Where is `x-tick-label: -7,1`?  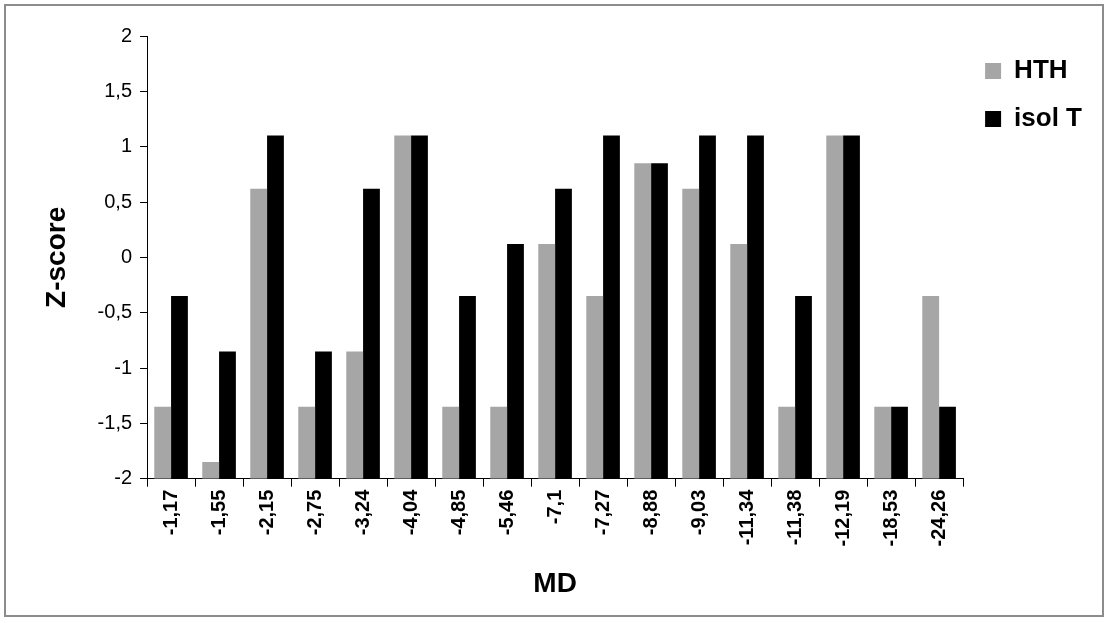 x-tick-label: -7,1 is located at coordinates (553, 507).